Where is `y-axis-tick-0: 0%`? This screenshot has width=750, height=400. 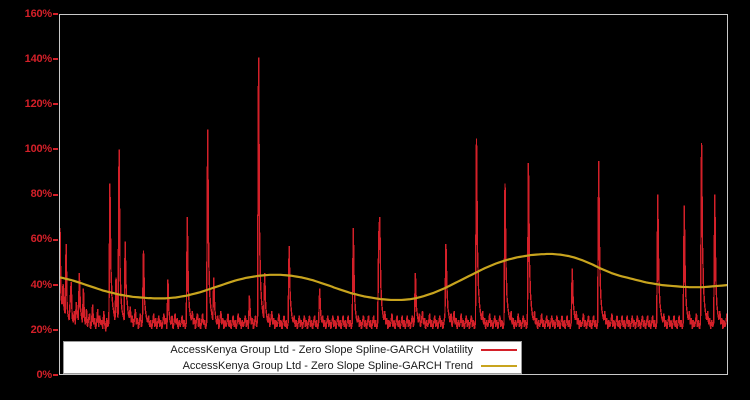
y-axis-tick-0: 0% is located at coordinates (44, 375).